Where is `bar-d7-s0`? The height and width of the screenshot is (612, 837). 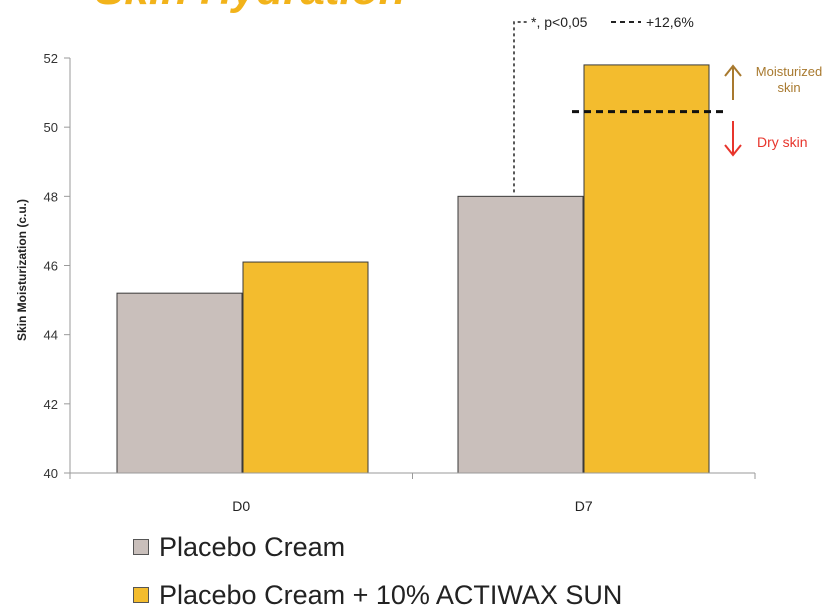 bar-d7-s0 is located at coordinates (520, 334).